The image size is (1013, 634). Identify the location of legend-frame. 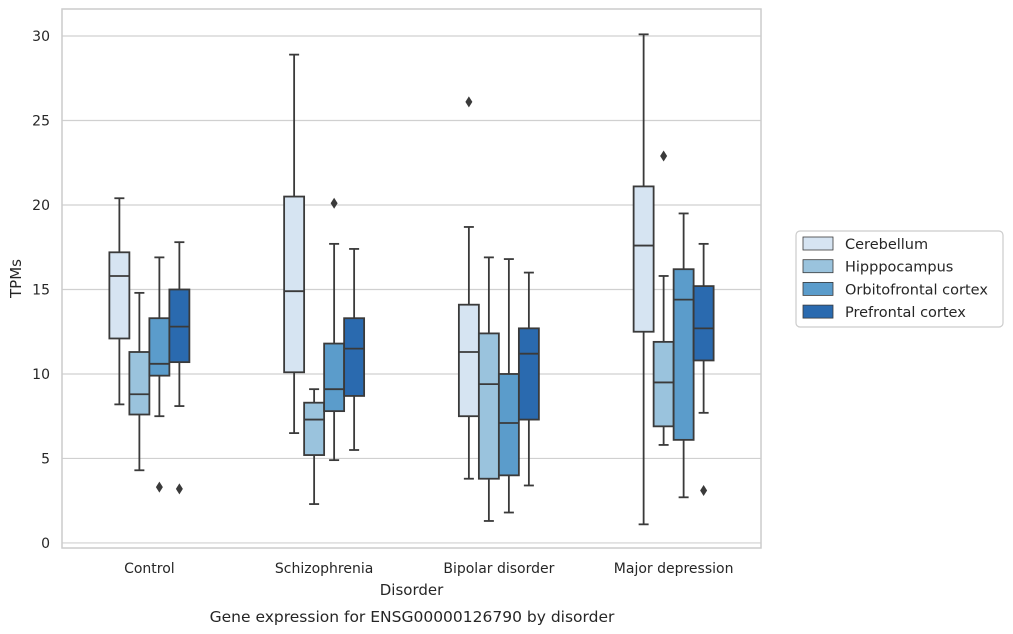
(899, 279).